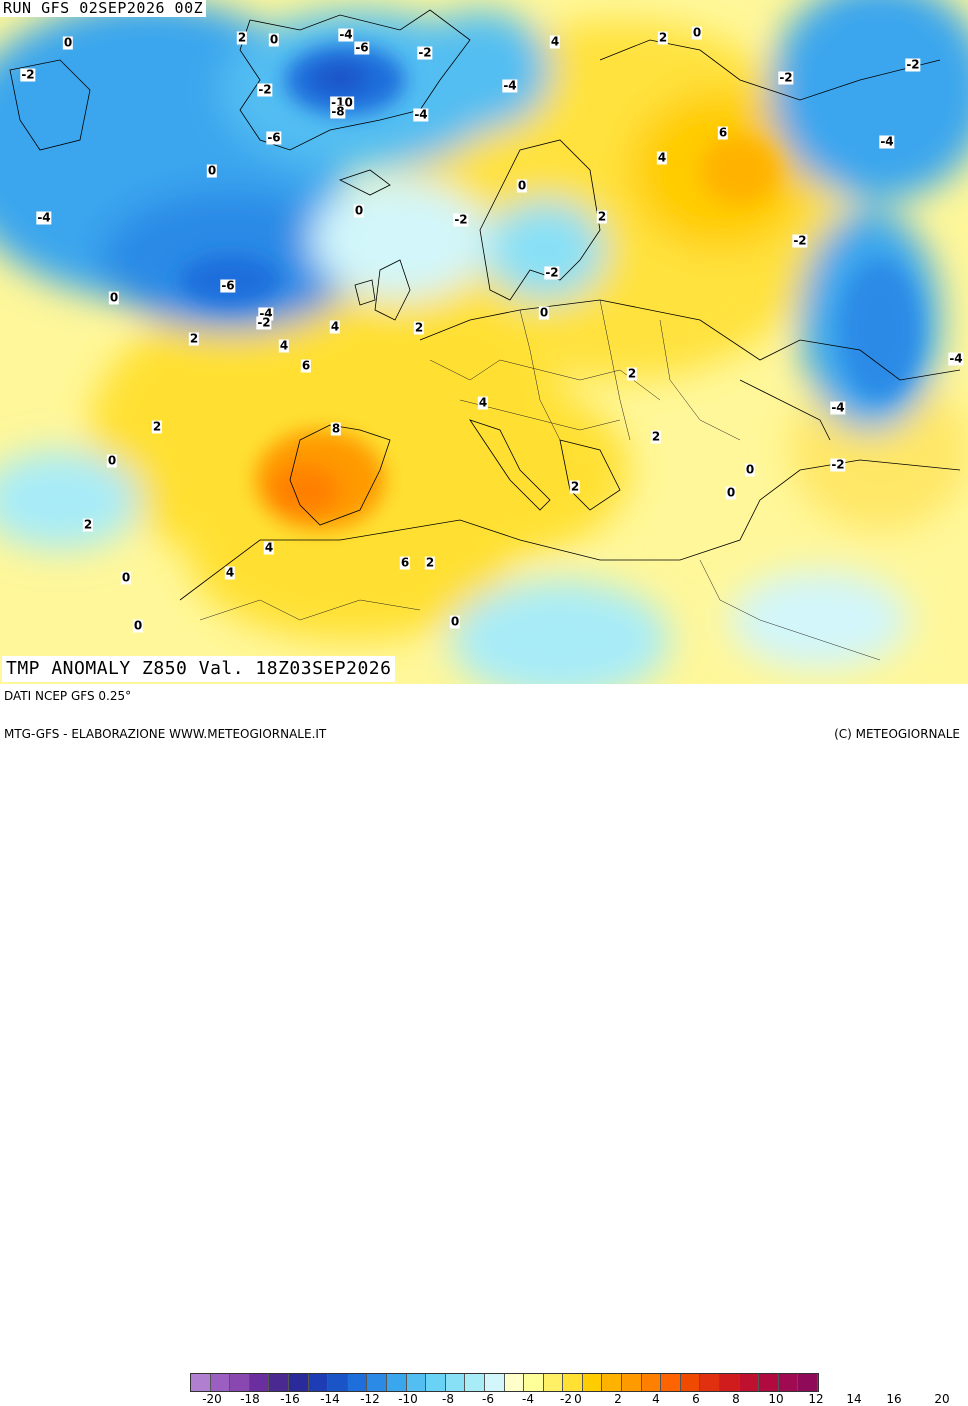 This screenshot has width=968, height=1406. I want to click on legend-tick-label: -6, so click(488, 1399).